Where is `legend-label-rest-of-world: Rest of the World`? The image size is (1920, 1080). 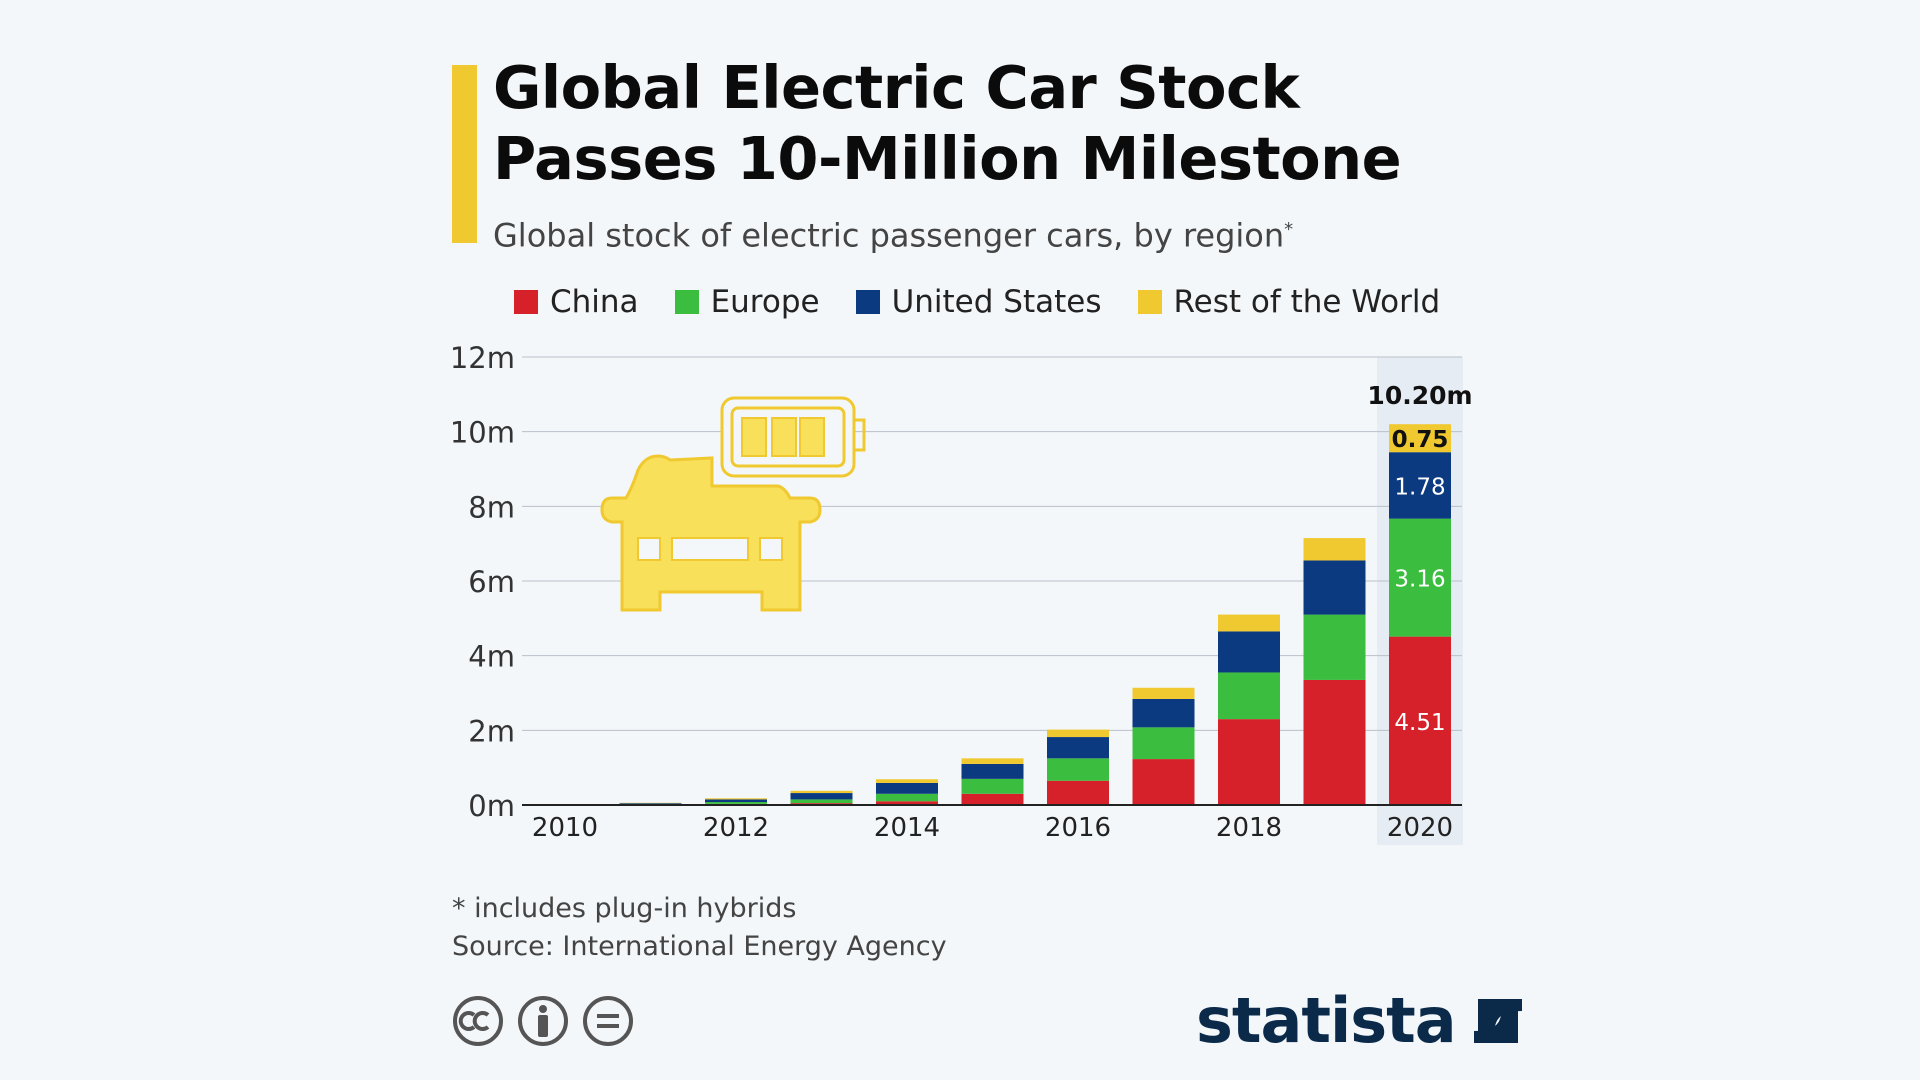
legend-label-rest-of-world: Rest of the World is located at coordinates (1307, 302).